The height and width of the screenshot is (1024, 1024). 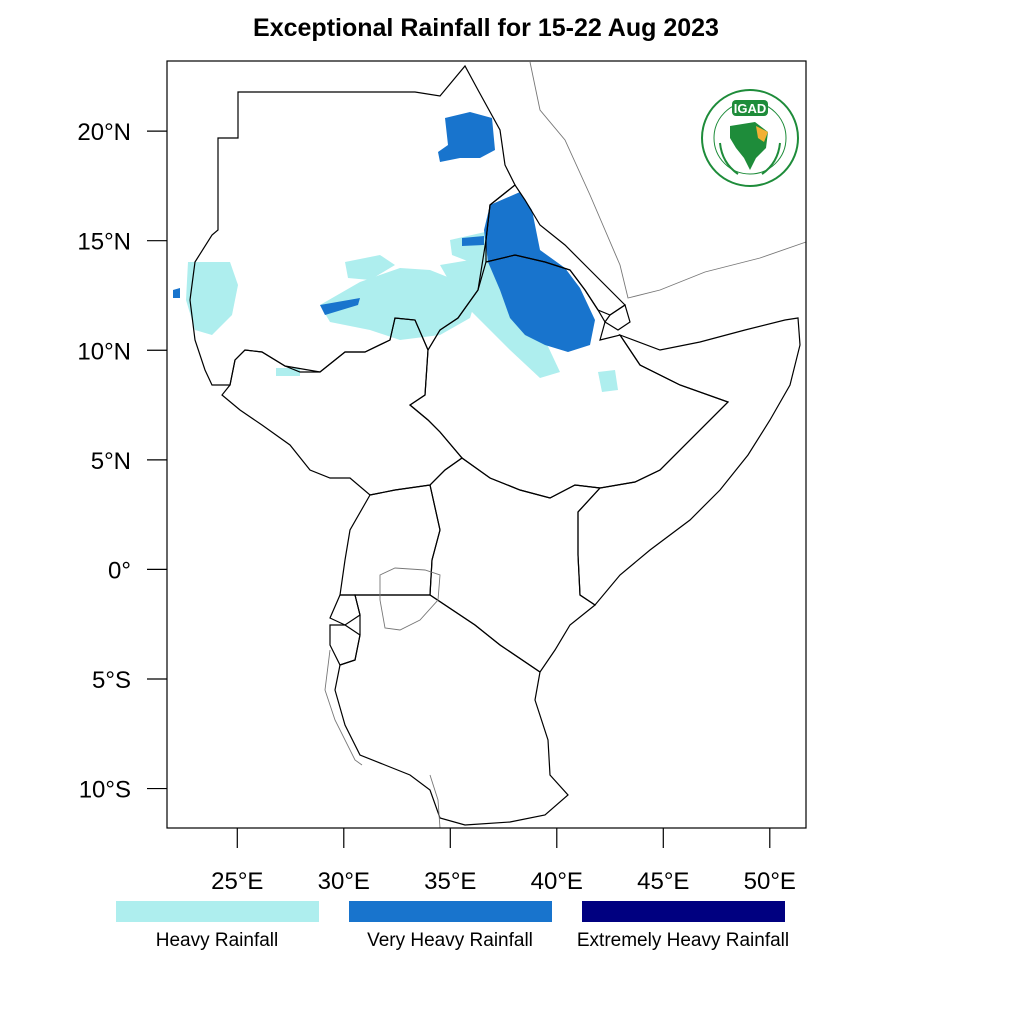 What do you see at coordinates (683, 940) in the screenshot?
I see `legend-label: Extremely Heavy Rainfall` at bounding box center [683, 940].